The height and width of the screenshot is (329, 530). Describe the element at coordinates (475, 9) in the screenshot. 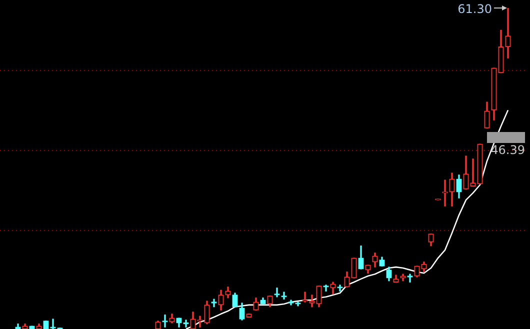

I see `annotation: 61.30` at that location.